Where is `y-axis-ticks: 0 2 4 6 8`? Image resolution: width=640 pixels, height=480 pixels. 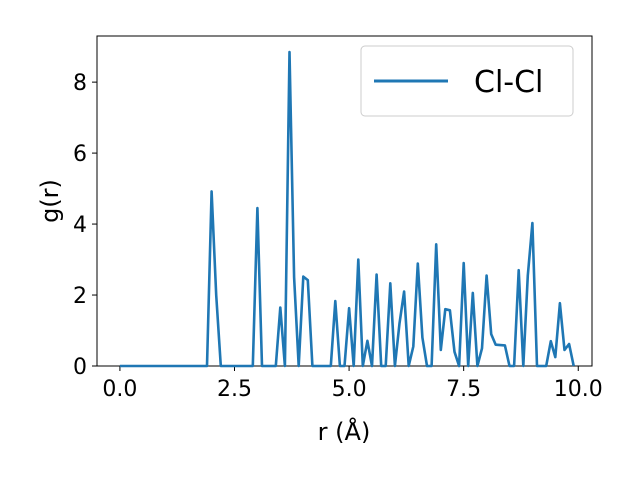 y-axis-ticks: 0 2 4 6 8 is located at coordinates (85, 225).